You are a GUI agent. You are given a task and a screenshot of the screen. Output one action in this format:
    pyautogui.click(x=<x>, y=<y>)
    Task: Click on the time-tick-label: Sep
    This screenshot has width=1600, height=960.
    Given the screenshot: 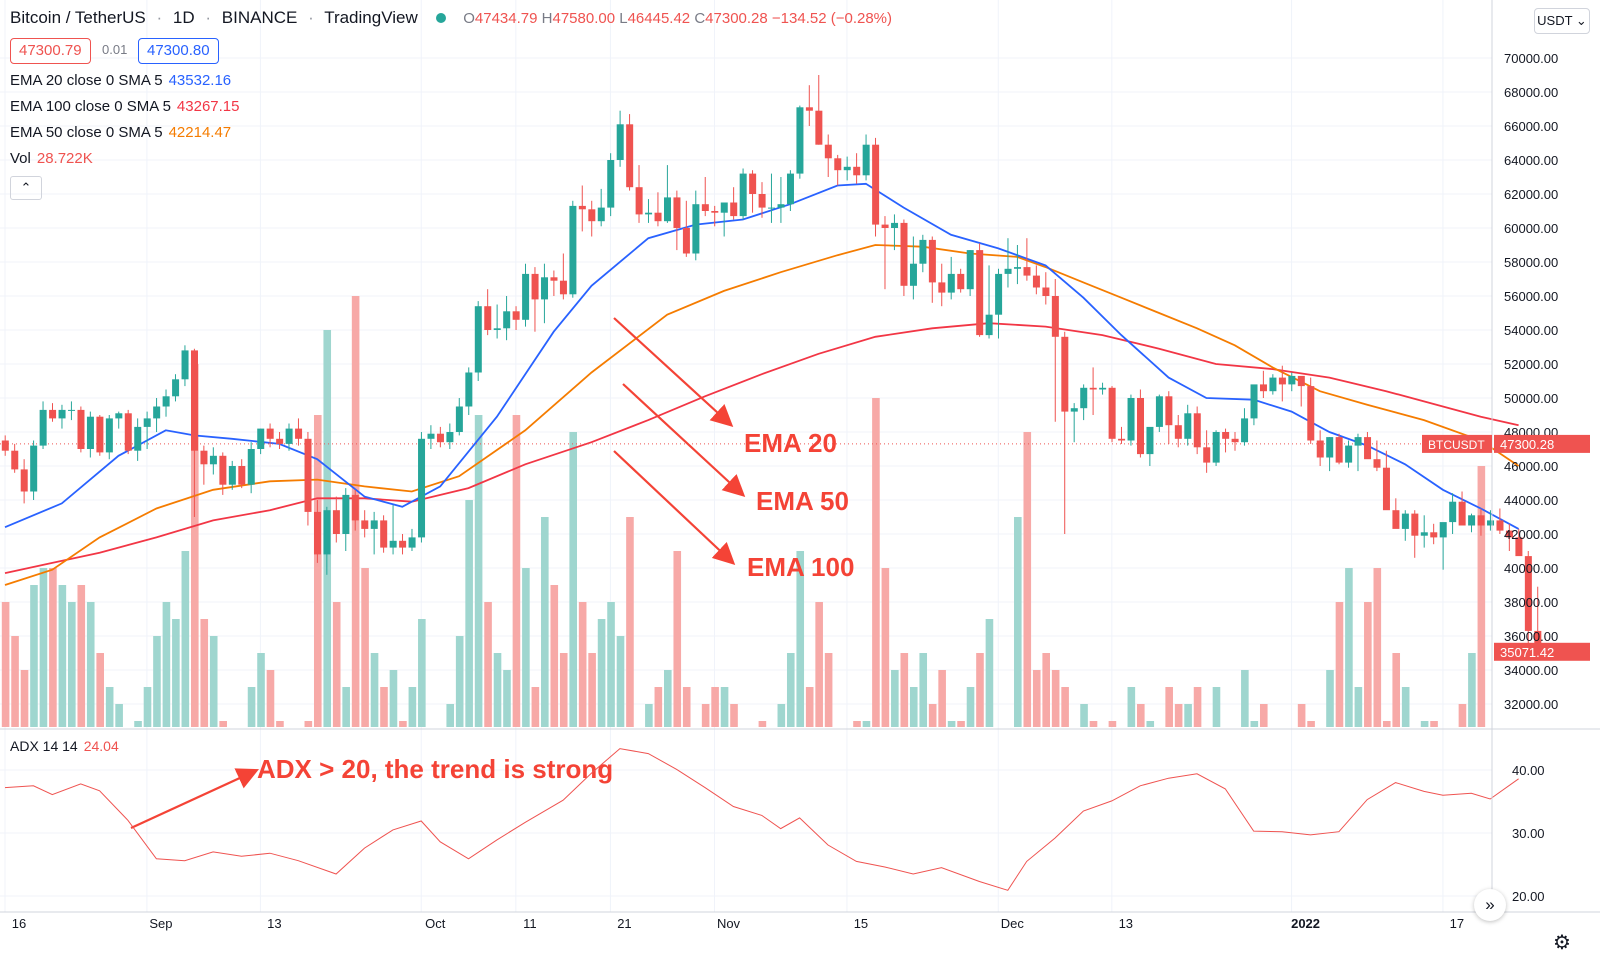 What is the action you would take?
    pyautogui.click(x=160, y=923)
    